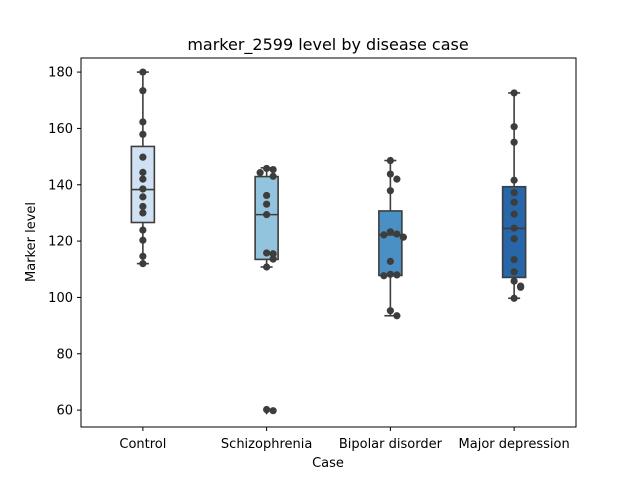  I want to click on x-tick-label-schizophrenia: Schizophrenia, so click(266, 444).